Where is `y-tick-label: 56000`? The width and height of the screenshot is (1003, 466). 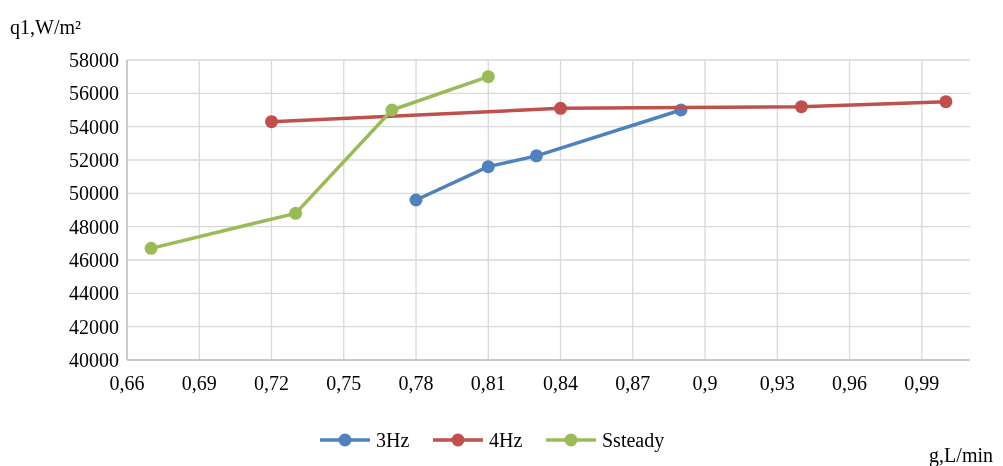 y-tick-label: 56000 is located at coordinates (94, 93).